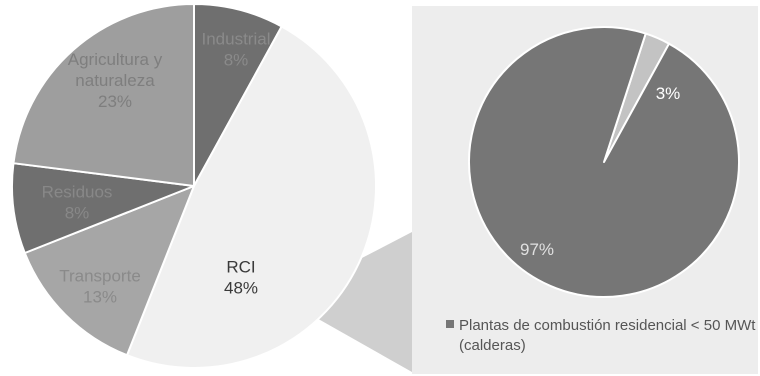  I want to click on main-label-rci-line-2: 48%, so click(241, 288).